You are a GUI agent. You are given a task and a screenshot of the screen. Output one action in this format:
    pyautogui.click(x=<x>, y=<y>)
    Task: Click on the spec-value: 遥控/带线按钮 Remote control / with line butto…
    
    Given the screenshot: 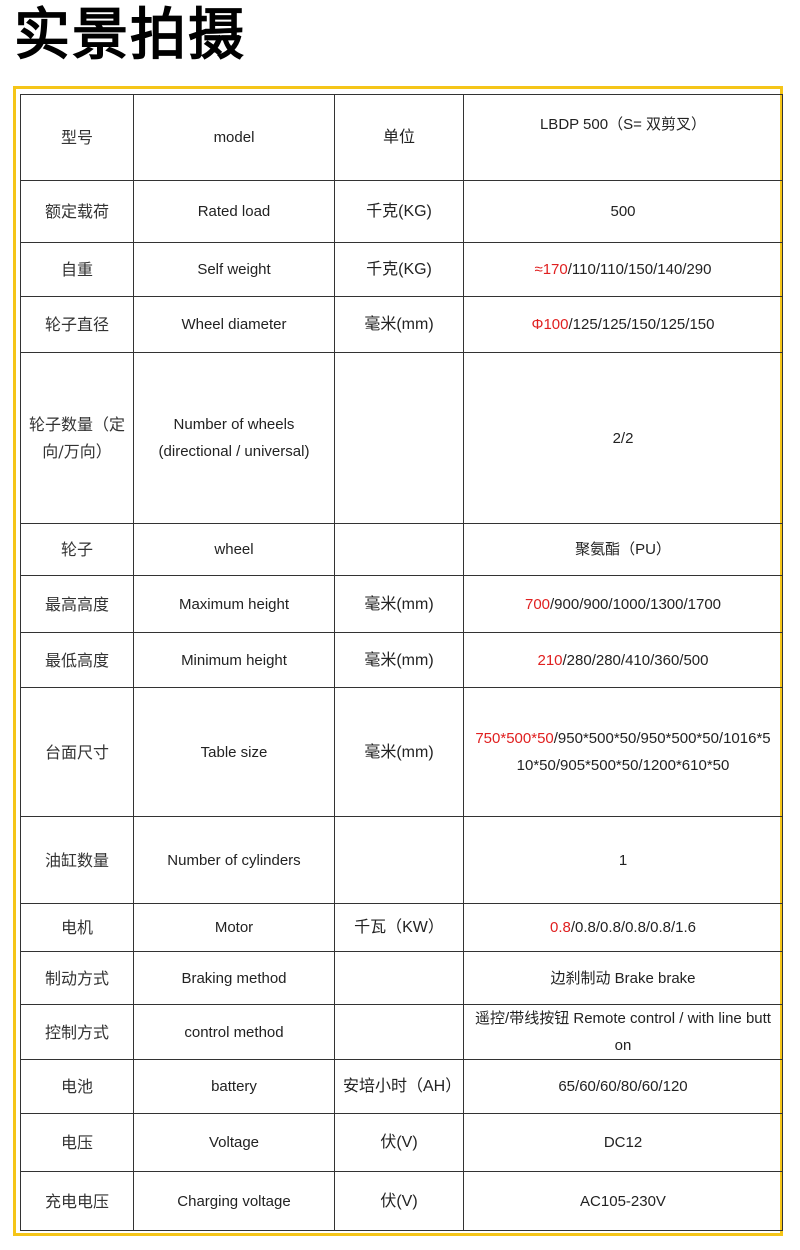 What is the action you would take?
    pyautogui.click(x=623, y=1032)
    